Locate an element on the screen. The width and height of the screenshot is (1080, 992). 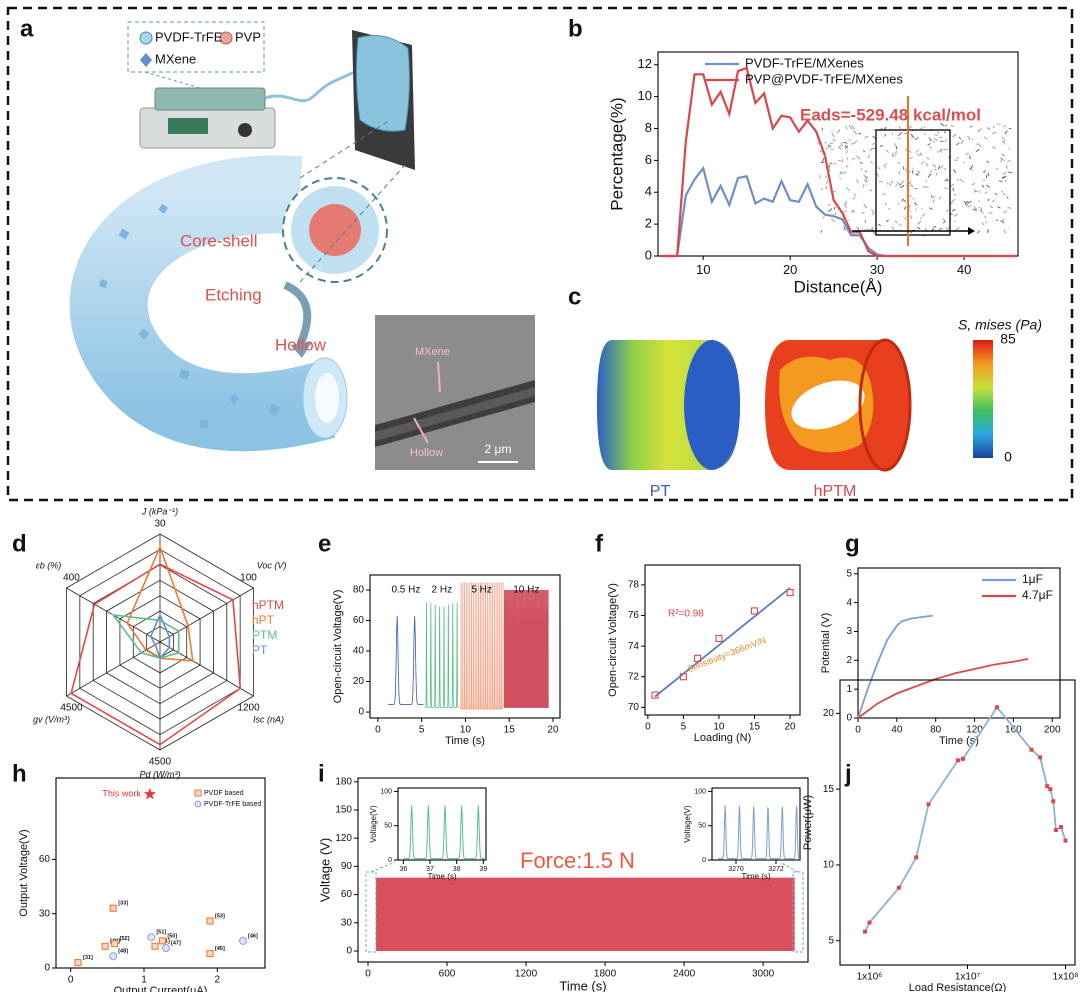
icon is located at coordinates (146, 38).